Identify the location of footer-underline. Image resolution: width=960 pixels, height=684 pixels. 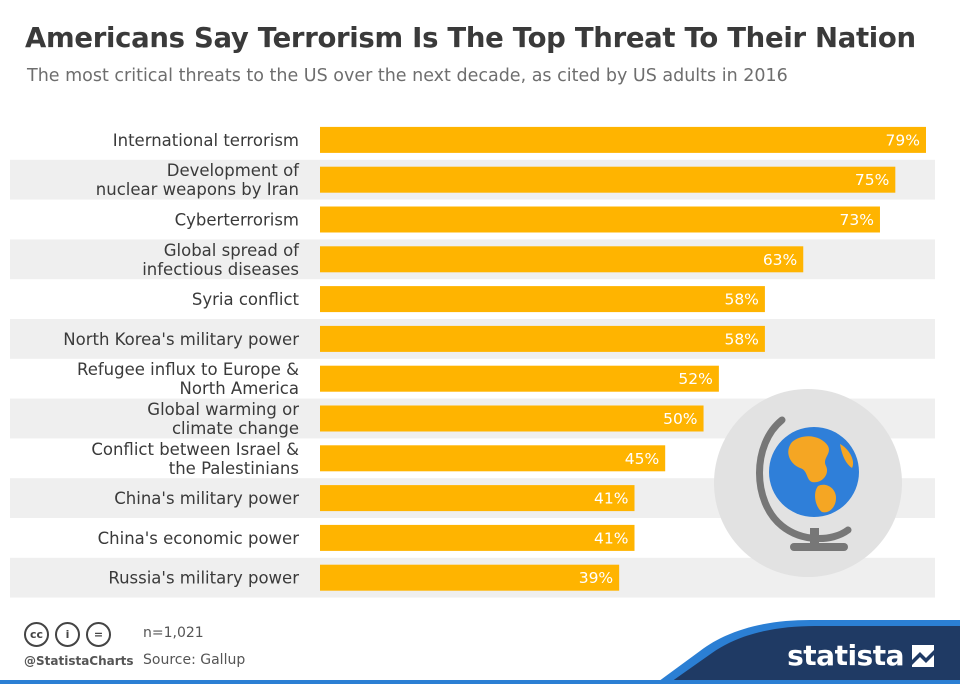
(480, 682).